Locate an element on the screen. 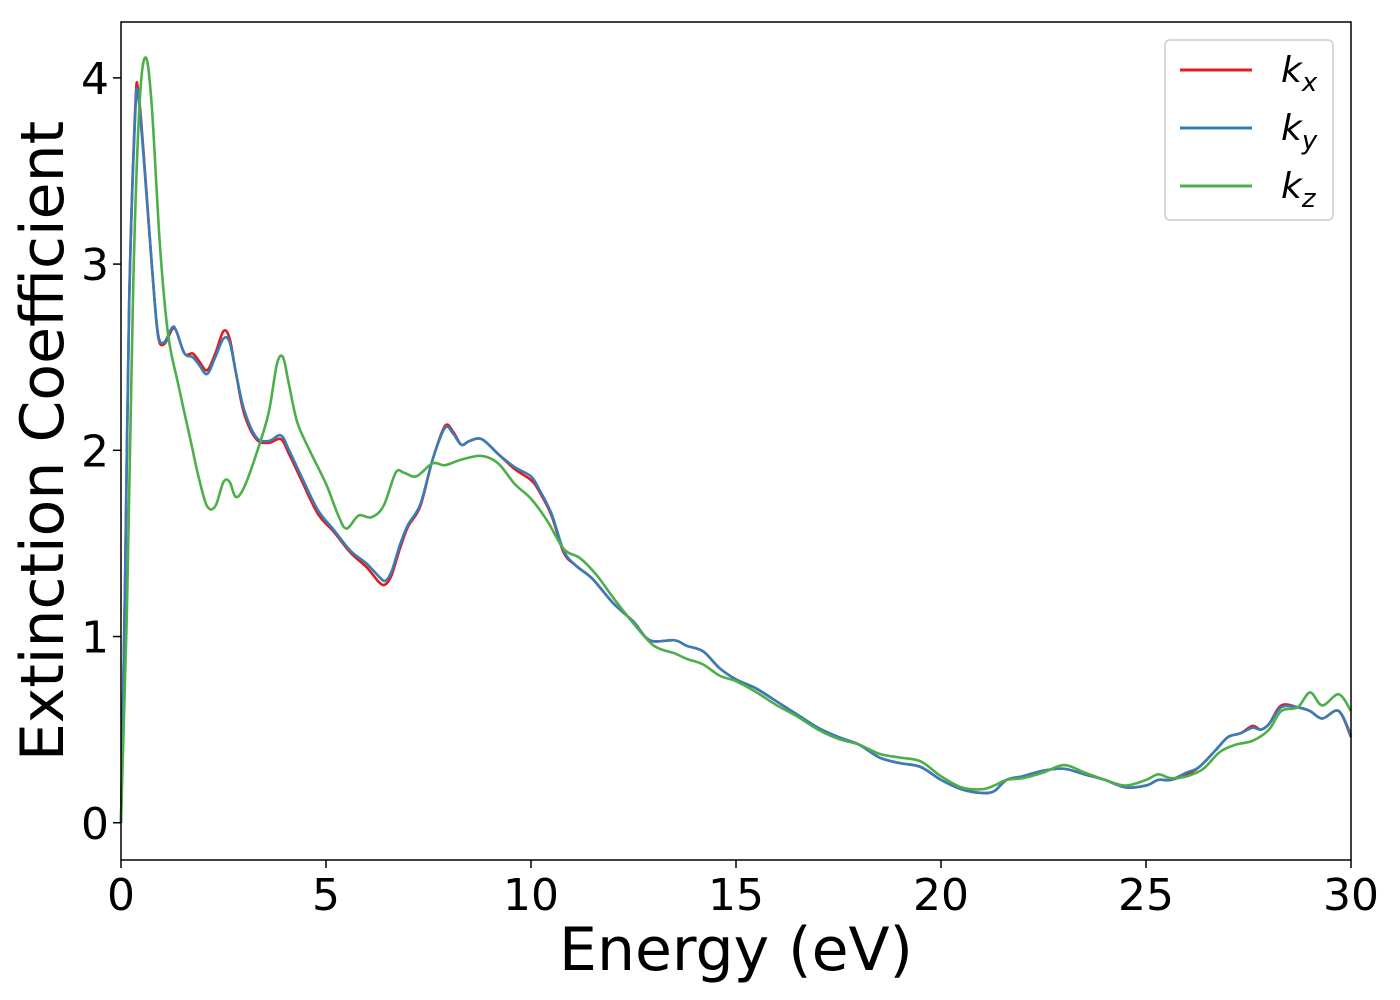 The image size is (1400, 1000). y-axis: 0 1 2 3 4 is located at coordinates (101, 452).